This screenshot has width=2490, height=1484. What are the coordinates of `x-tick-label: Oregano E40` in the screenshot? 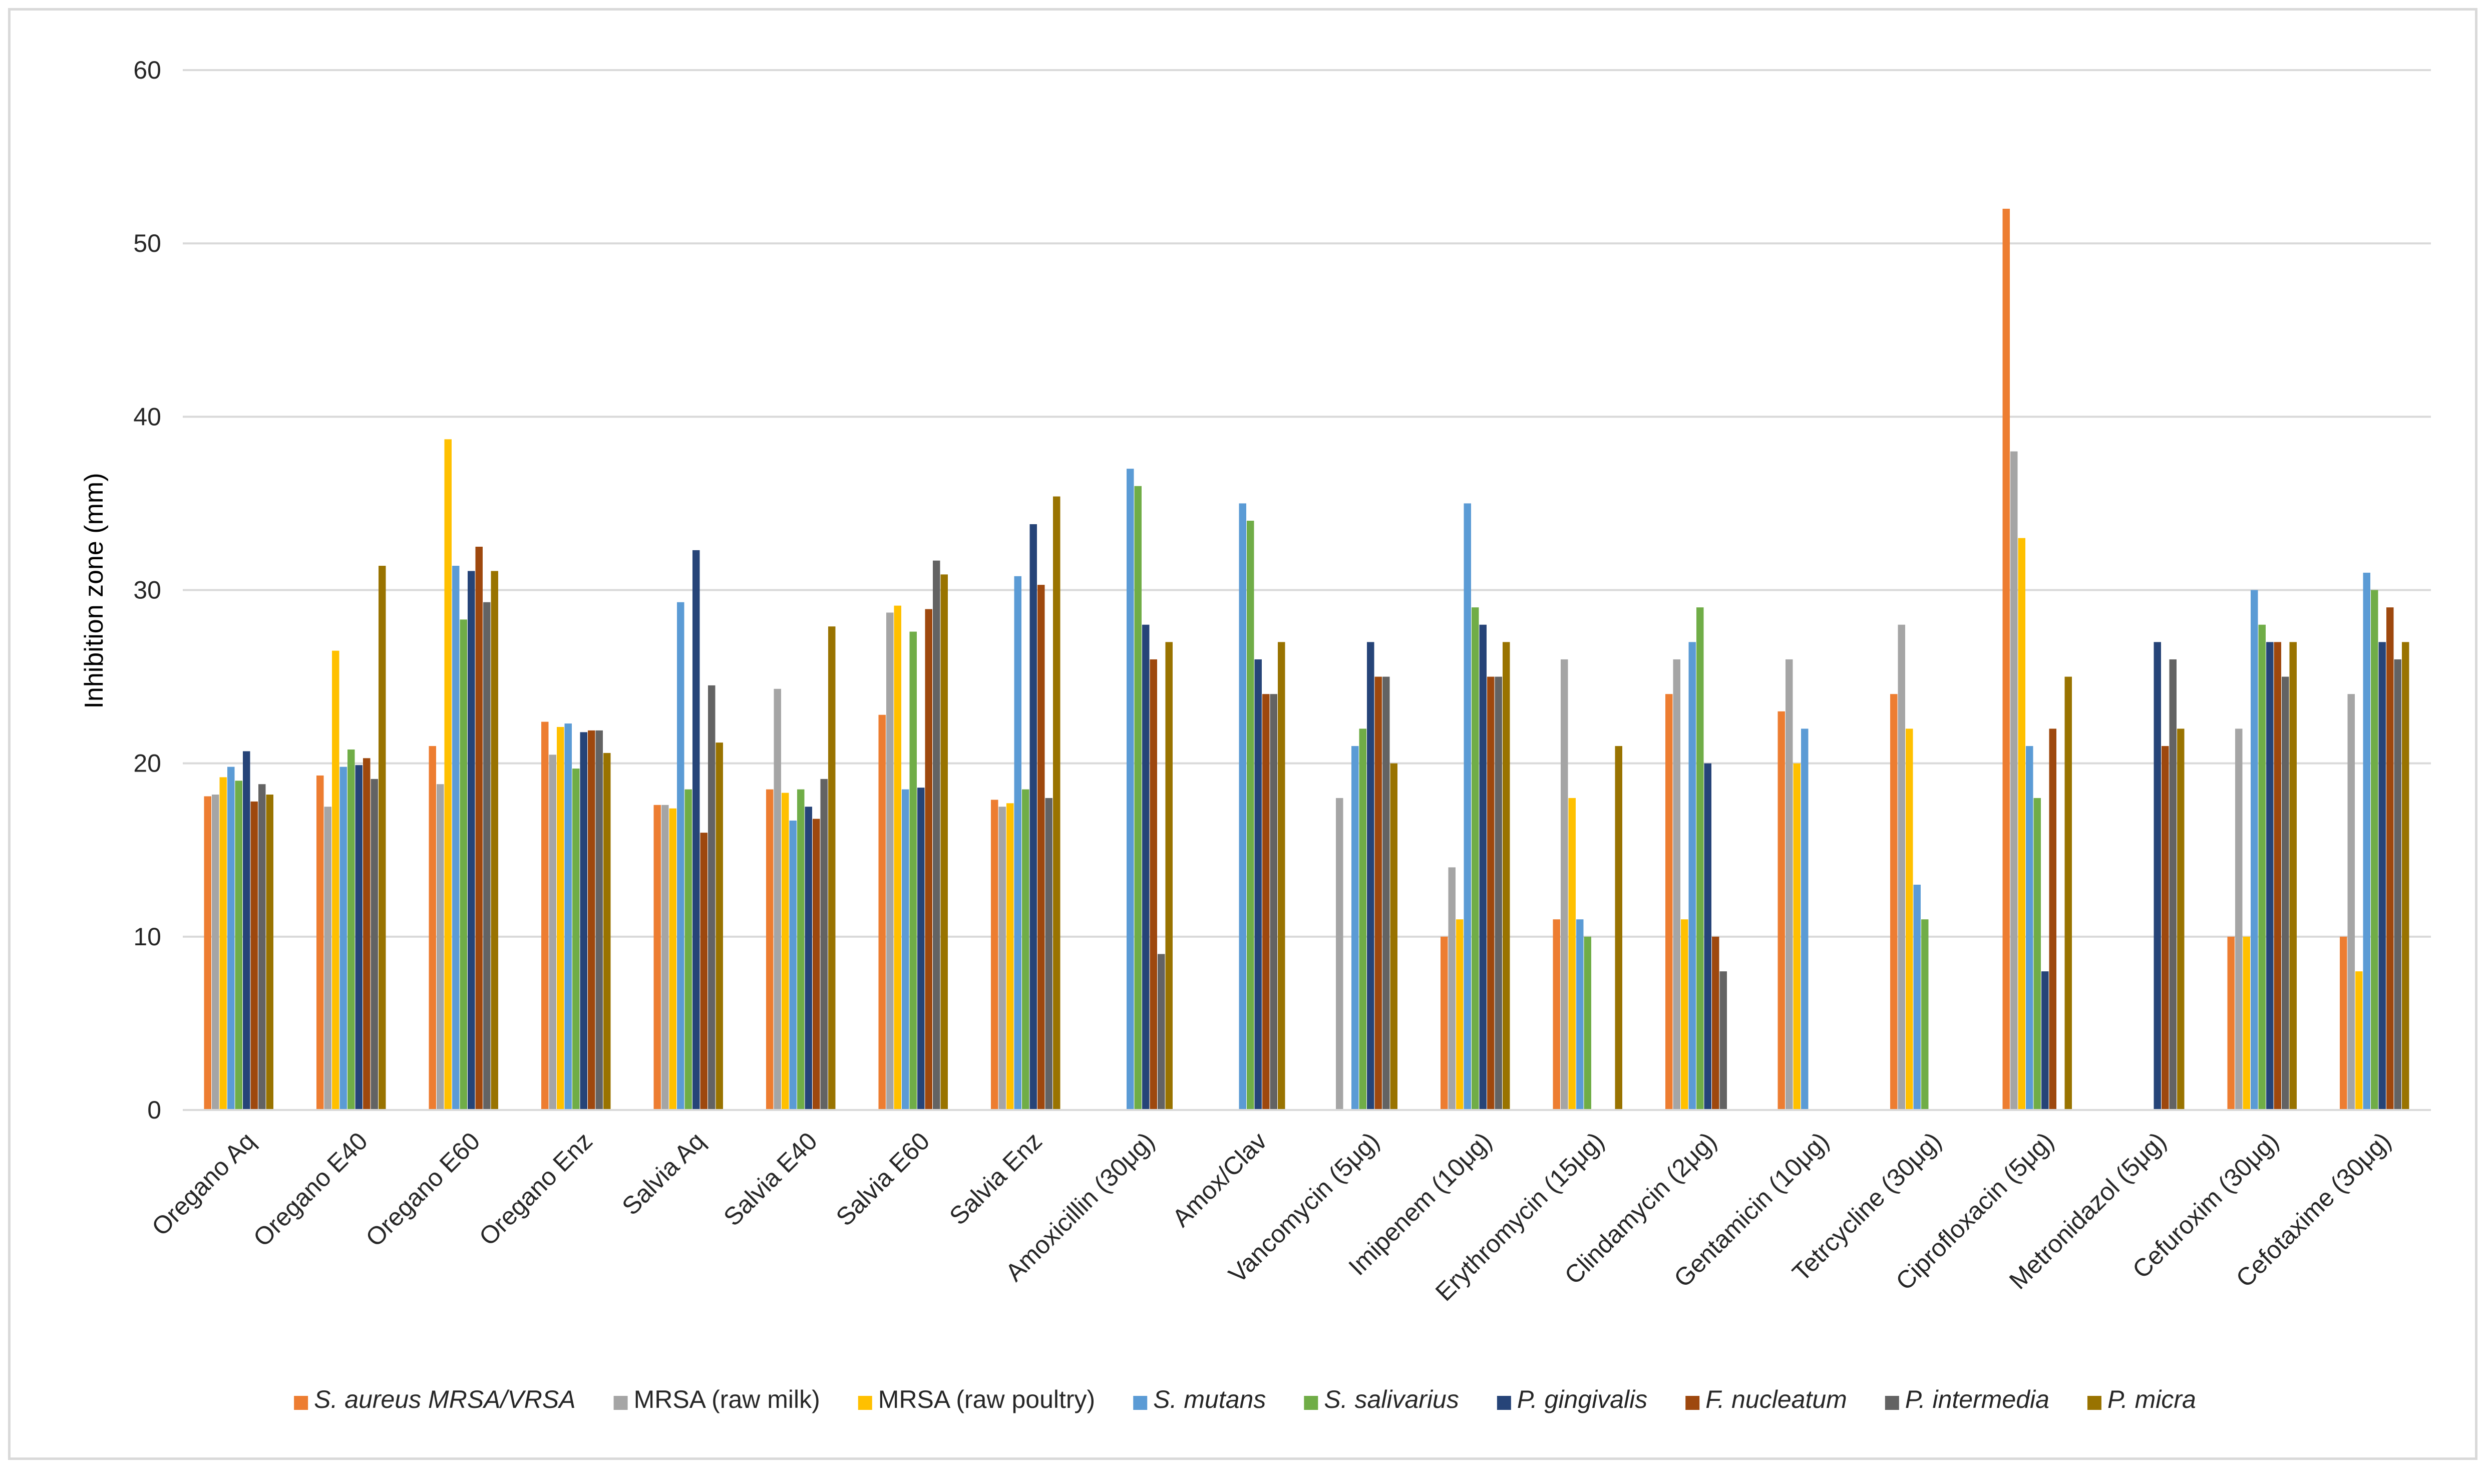 It's located at (310, 1189).